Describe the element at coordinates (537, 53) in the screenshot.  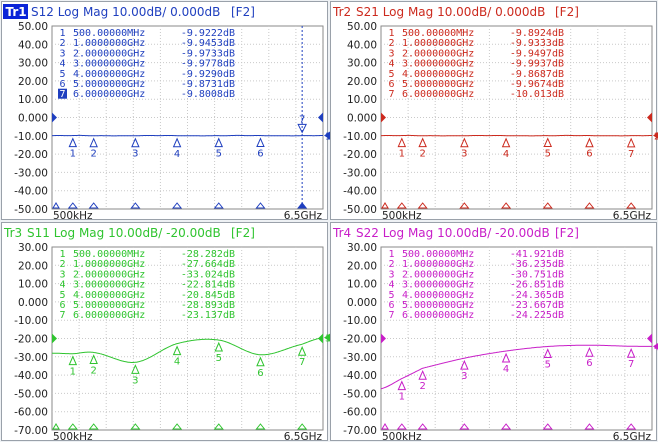
I see `marker-table-value: -9.9497dB` at that location.